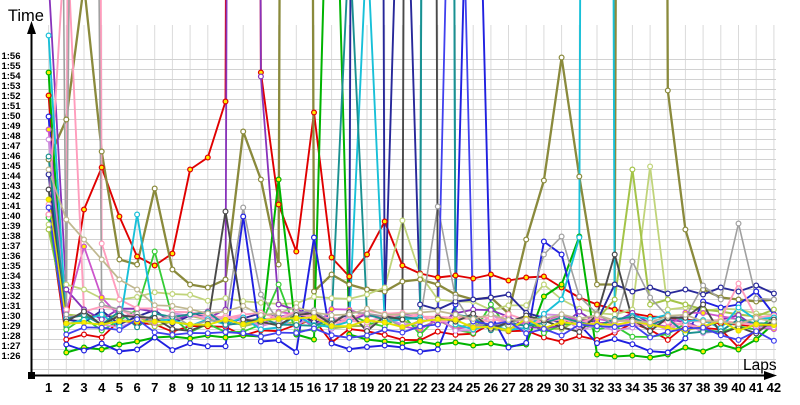  What do you see at coordinates (11, 106) in the screenshot?
I see `svg-text: 1:51` at bounding box center [11, 106].